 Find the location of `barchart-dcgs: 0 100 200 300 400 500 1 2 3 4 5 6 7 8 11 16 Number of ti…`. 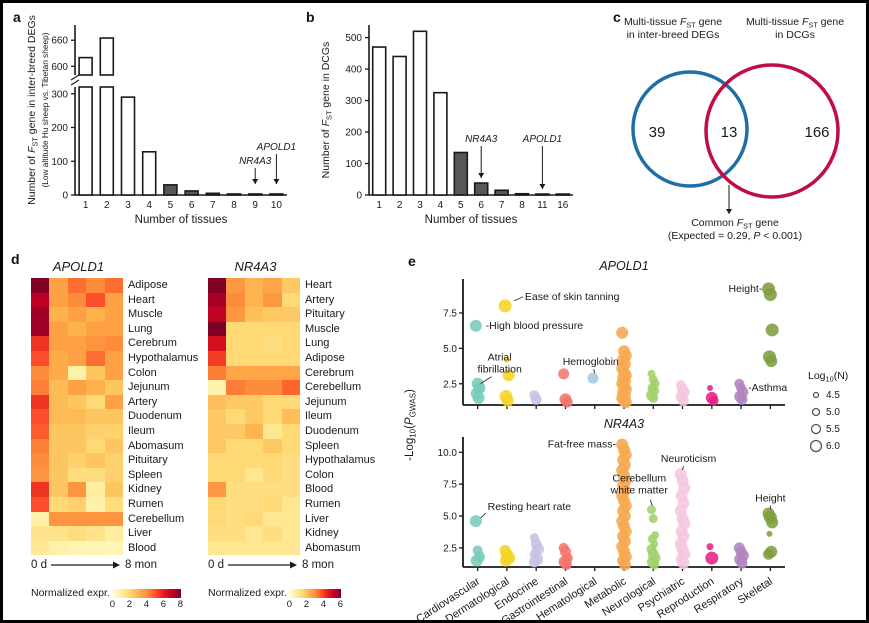

barchart-dcgs: 0 100 200 300 400 500 1 2 3 4 5 6 7 8 11 16 Number of ti… is located at coordinates (446, 125).